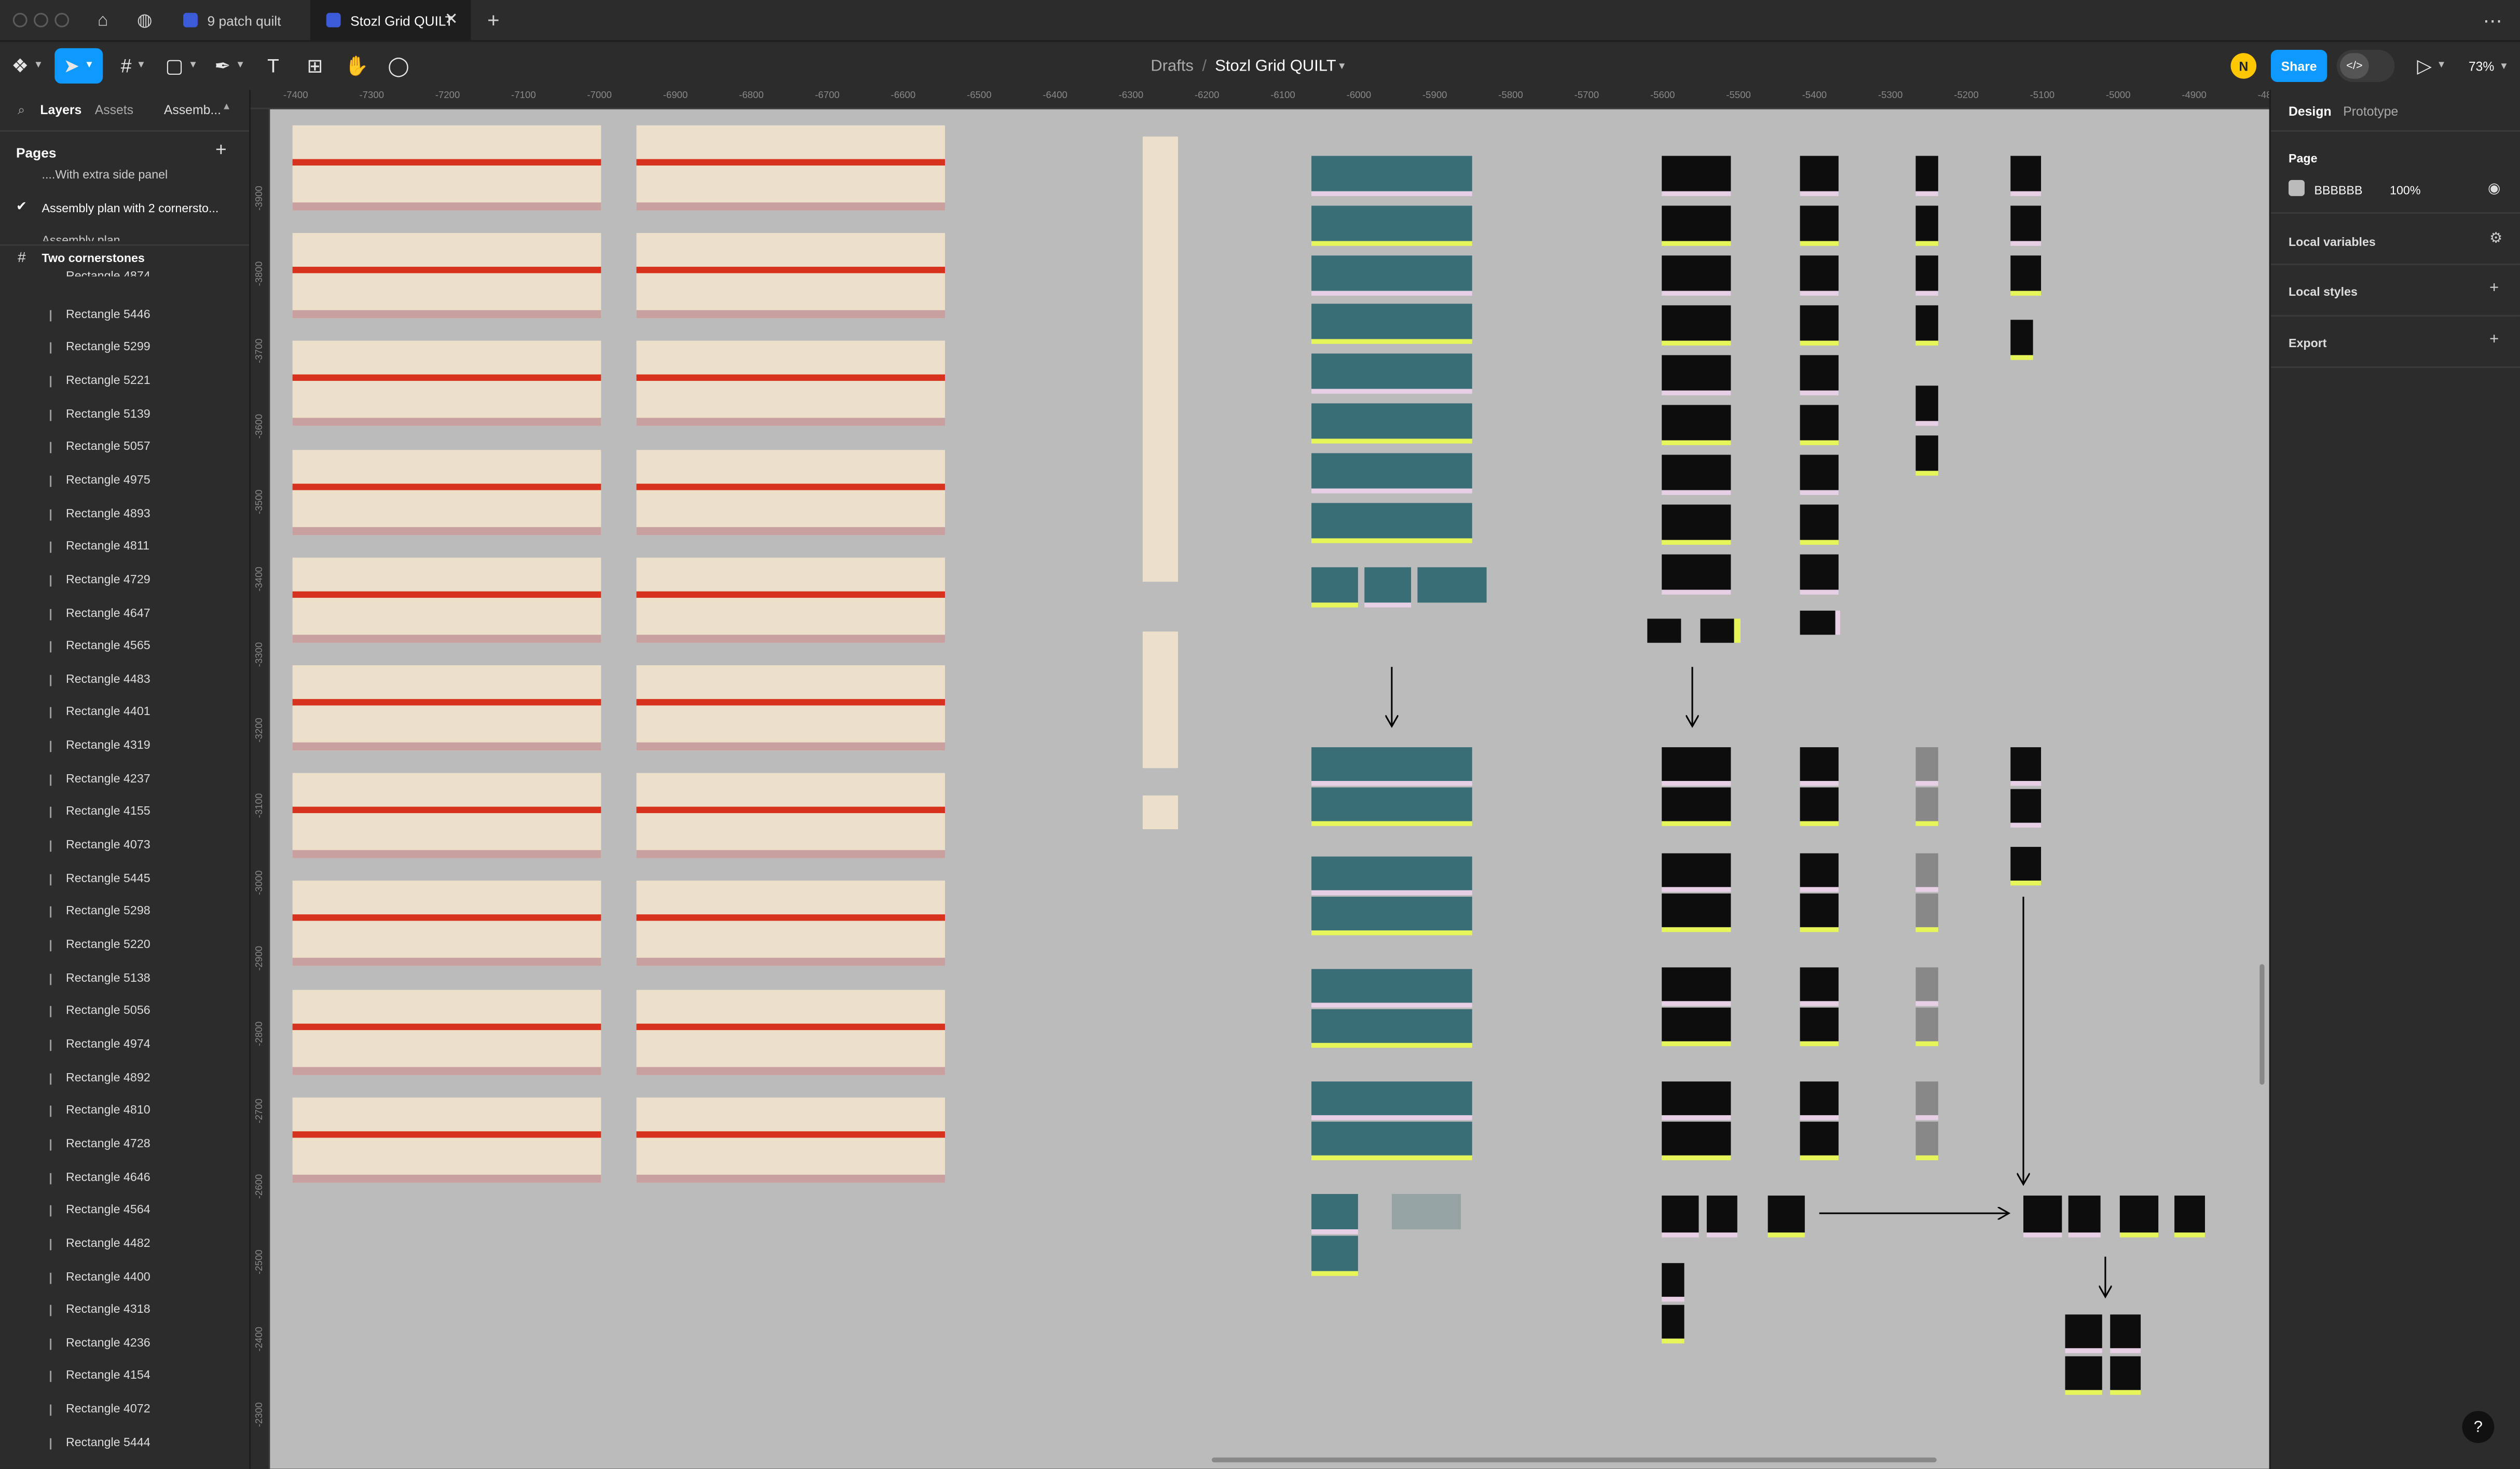  What do you see at coordinates (107, 910) in the screenshot?
I see `layer-row: Rectangle 5298` at bounding box center [107, 910].